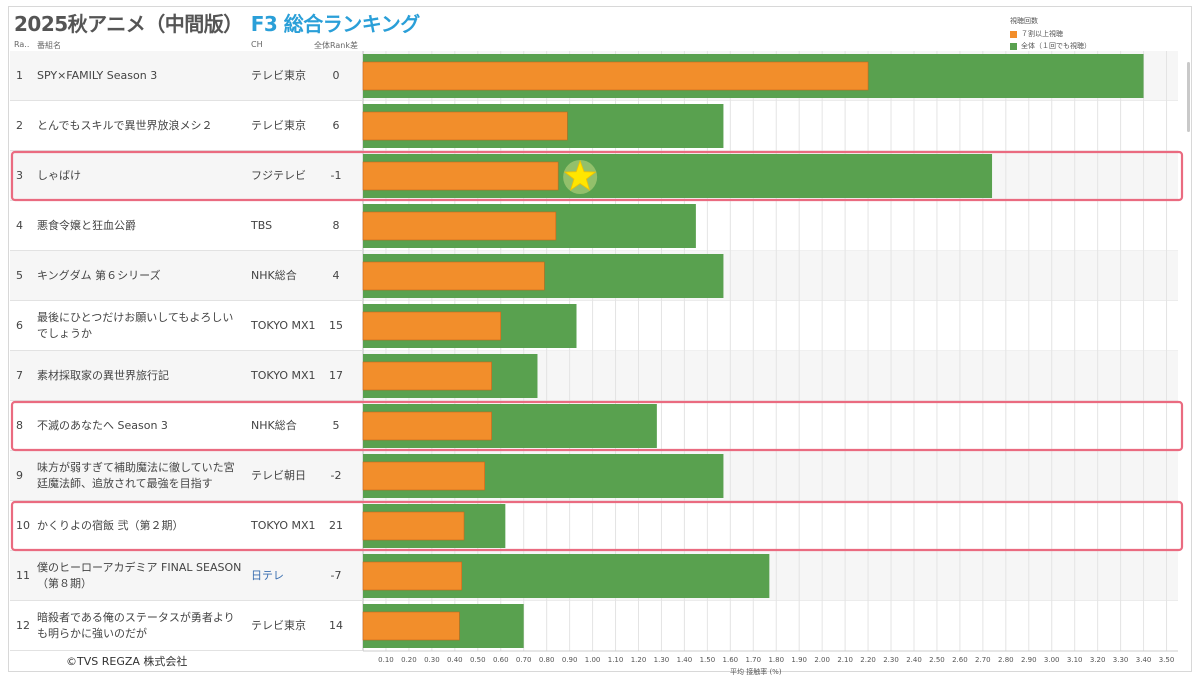 The width and height of the screenshot is (1200, 677). I want to click on title-cell: 暗殺者である俺のステータスが勇者よりも明らかに強いのだが, so click(136, 625).